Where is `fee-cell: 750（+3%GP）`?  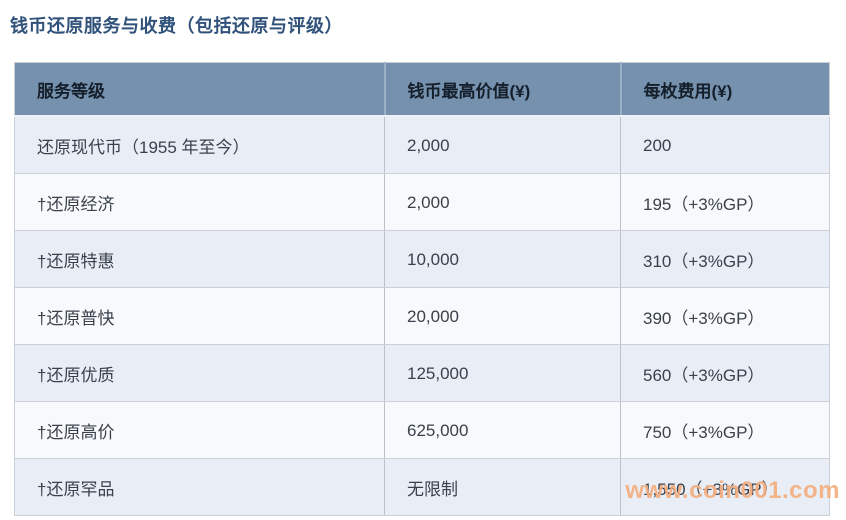 fee-cell: 750（+3%GP） is located at coordinates (725, 430).